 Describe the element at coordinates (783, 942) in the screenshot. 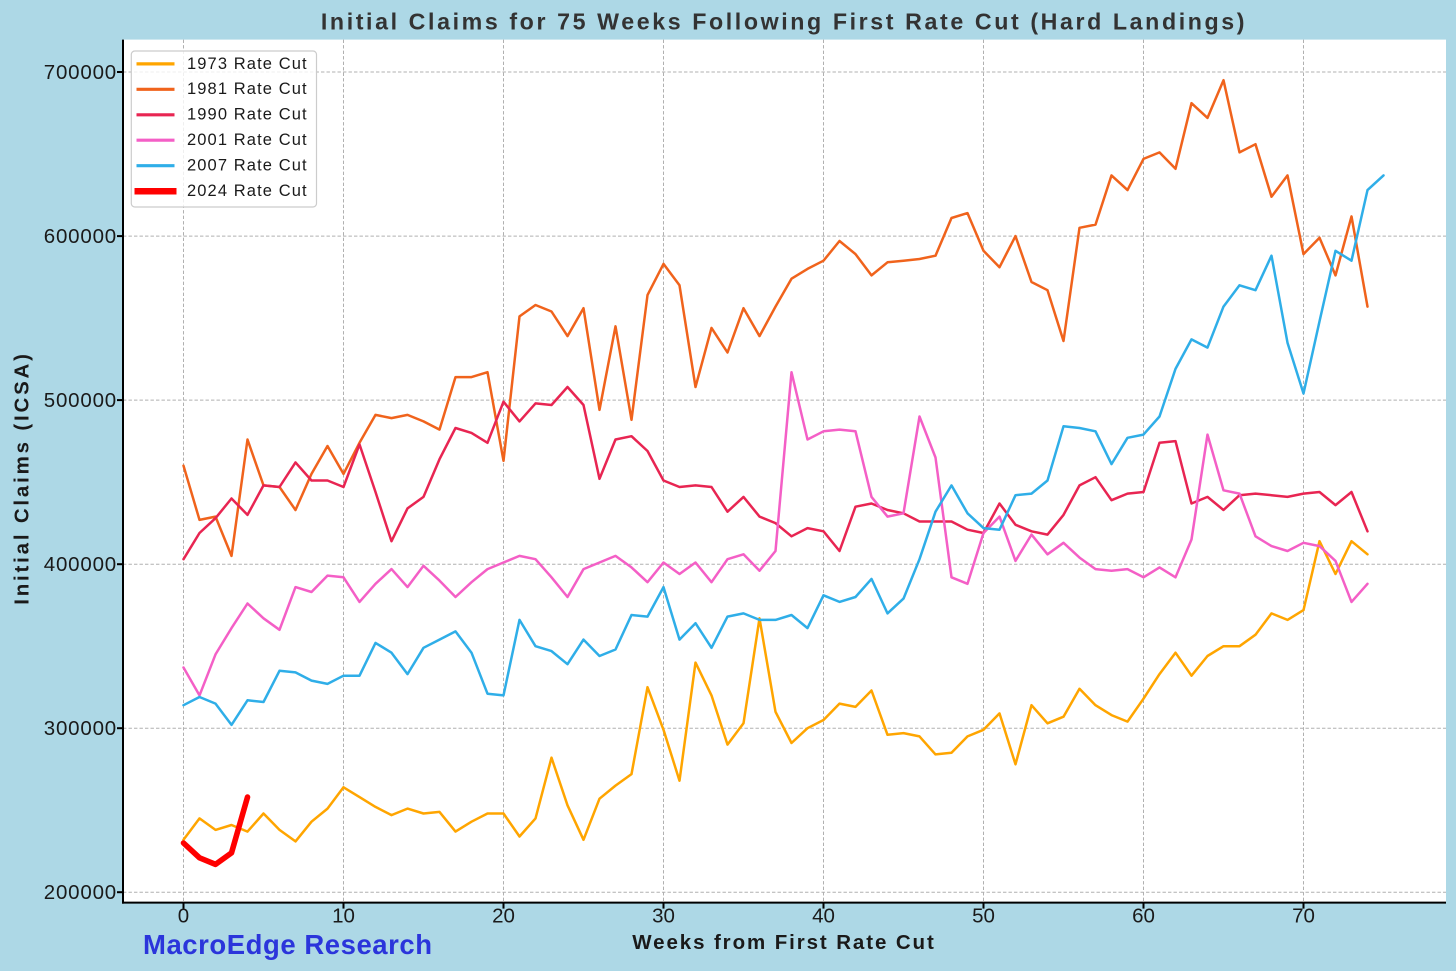

I see `svg-text: Weeks from First Rate Cut` at that location.